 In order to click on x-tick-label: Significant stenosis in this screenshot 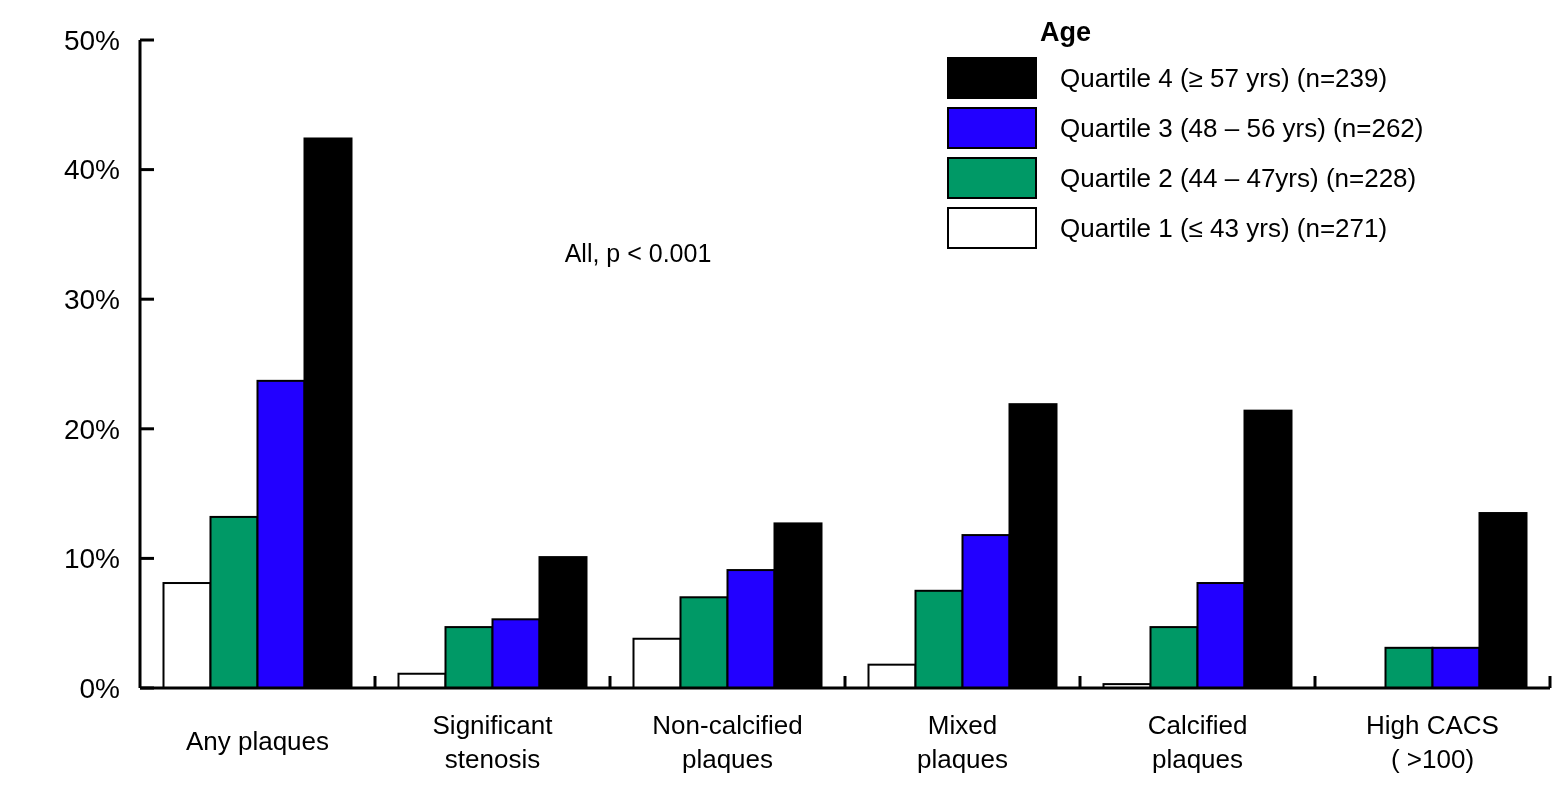, I will do `click(493, 742)`.